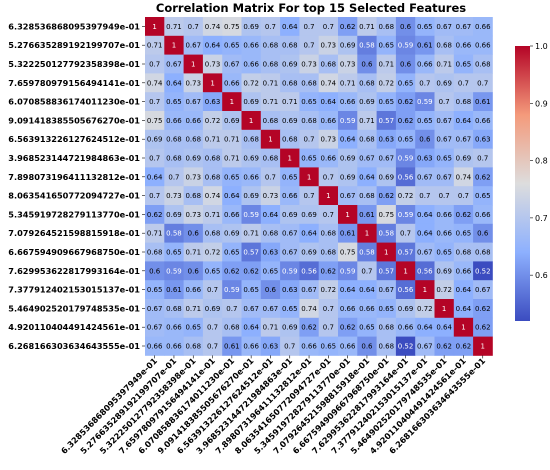 Image resolution: width=550 pixels, height=470 pixels. I want to click on y-tick-label: 7.629953622817993164e-01, so click(74, 271).